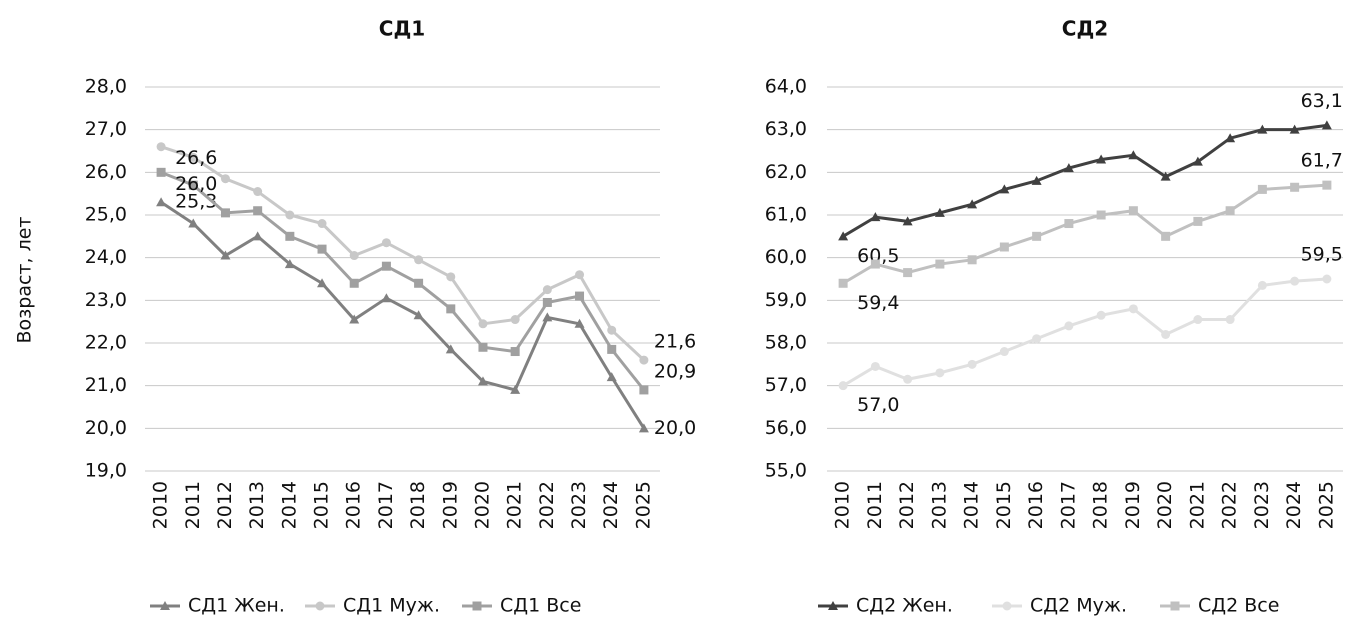 This screenshot has height=618, width=1350. What do you see at coordinates (106, 471) in the screenshot?
I see `y-tick-label: 19,0` at bounding box center [106, 471].